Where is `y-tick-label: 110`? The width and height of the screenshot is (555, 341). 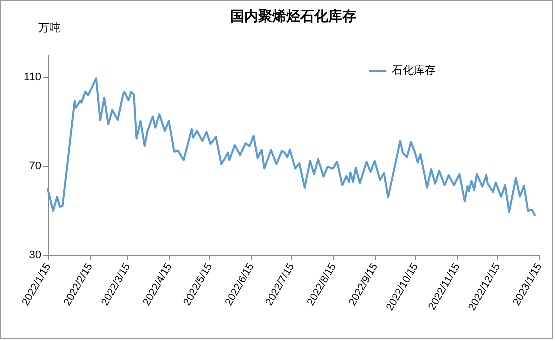 y-tick-label: 110 is located at coordinates (33, 78).